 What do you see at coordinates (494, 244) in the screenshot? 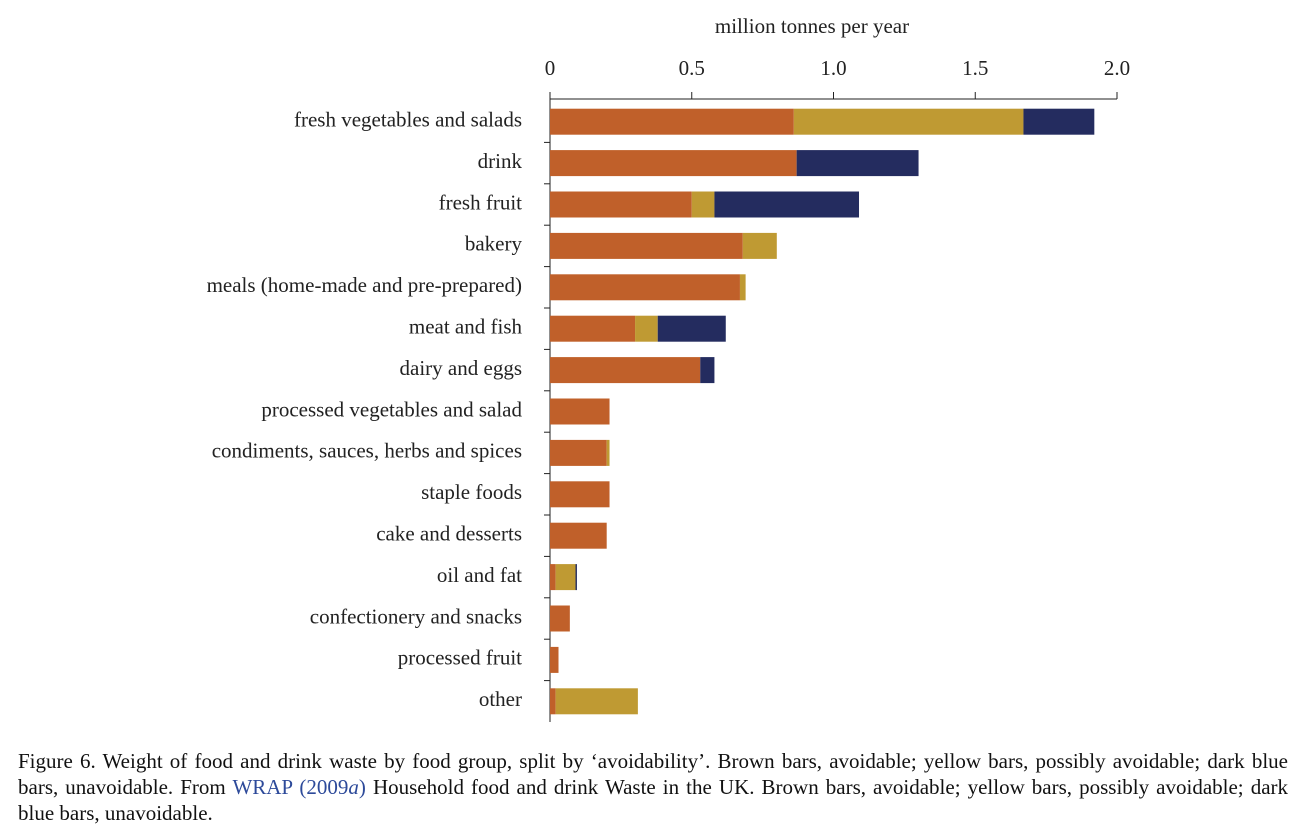
I see `y-tick-label: bakery` at bounding box center [494, 244].